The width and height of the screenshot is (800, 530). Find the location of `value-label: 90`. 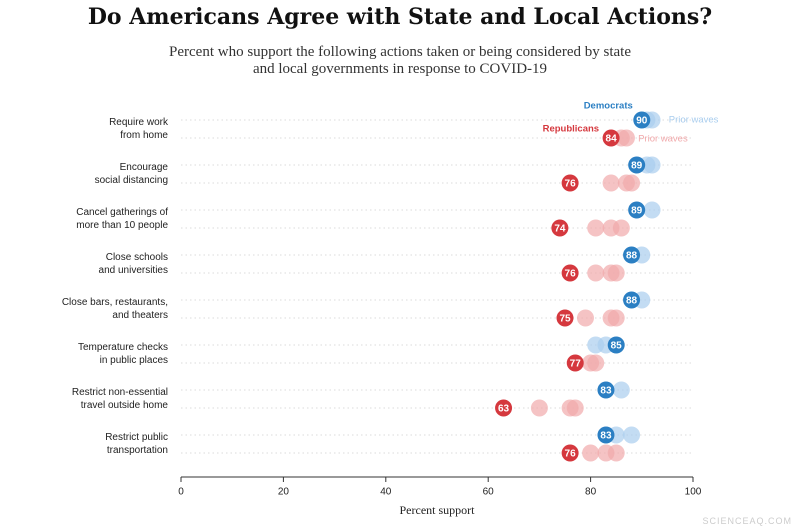

value-label: 90 is located at coordinates (642, 121).